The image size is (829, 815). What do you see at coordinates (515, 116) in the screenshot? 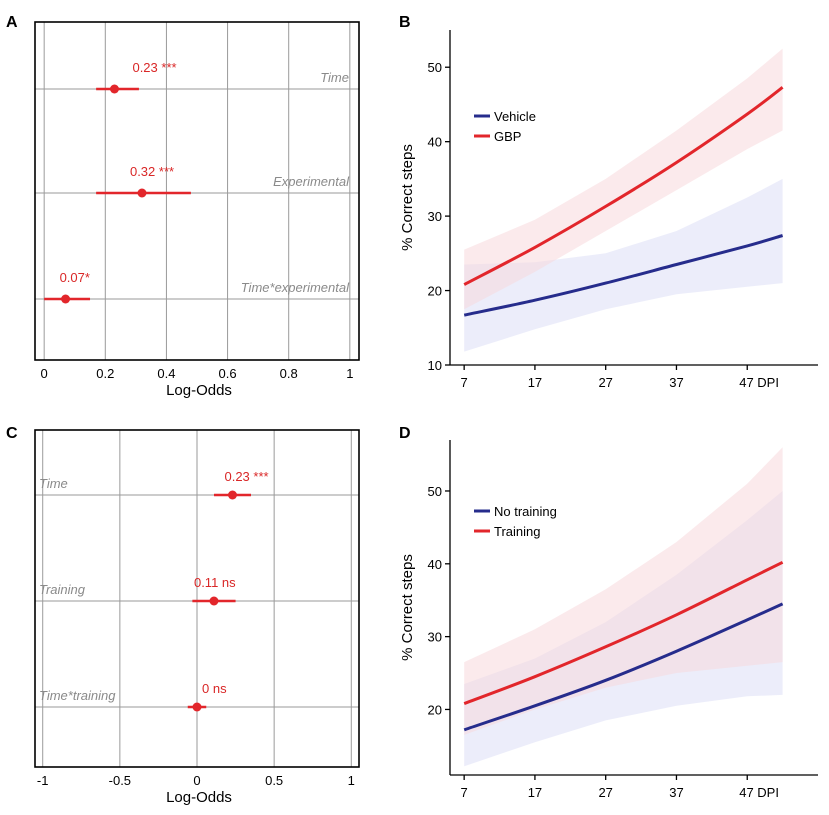
I see `legend-label: Vehicle` at bounding box center [515, 116].